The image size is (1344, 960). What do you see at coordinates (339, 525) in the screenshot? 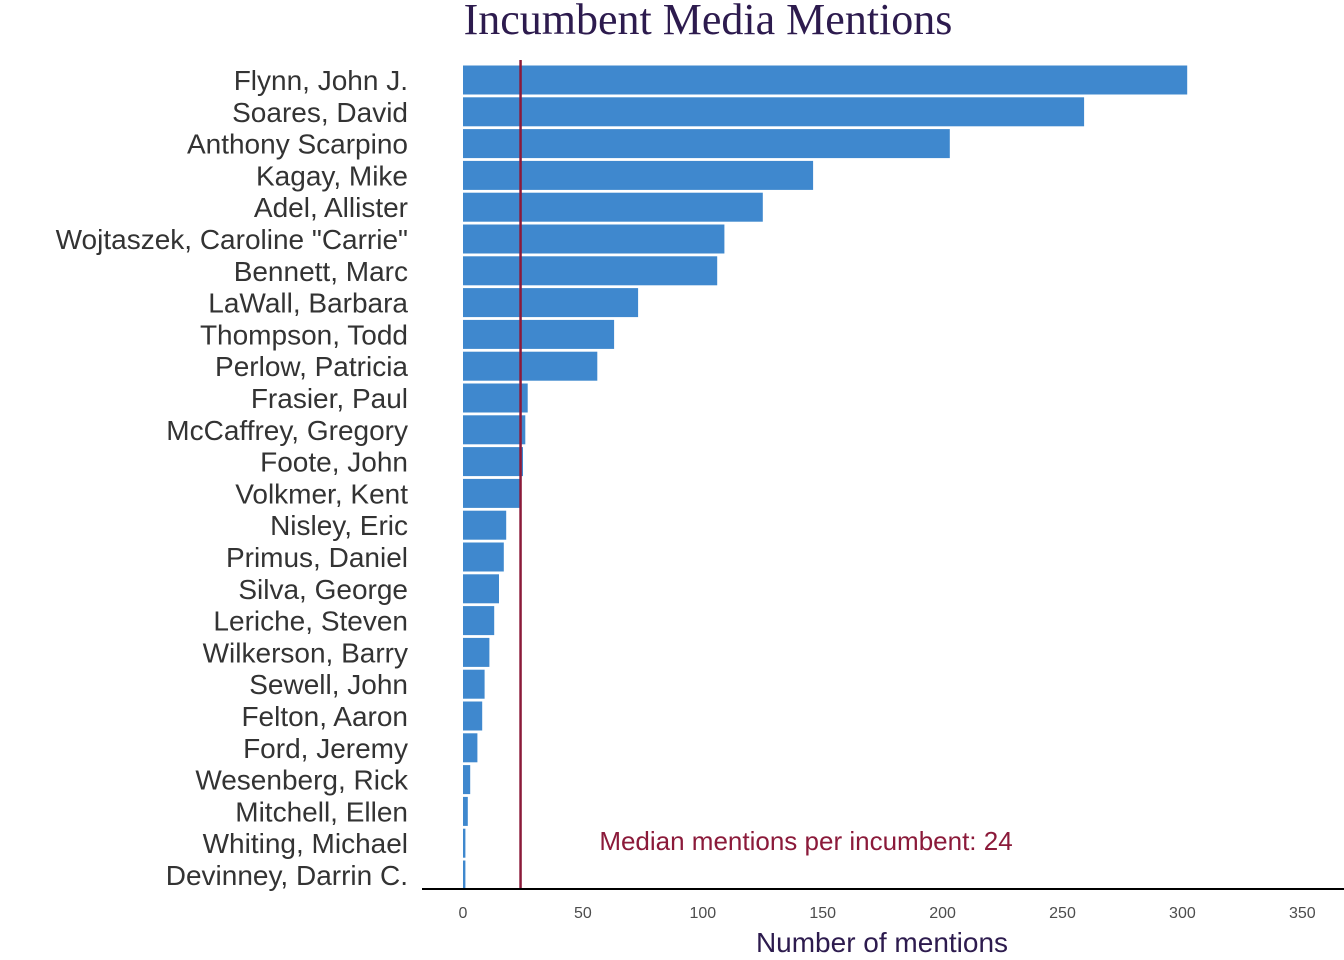
I see `category-label: Nisley, Eric` at bounding box center [339, 525].